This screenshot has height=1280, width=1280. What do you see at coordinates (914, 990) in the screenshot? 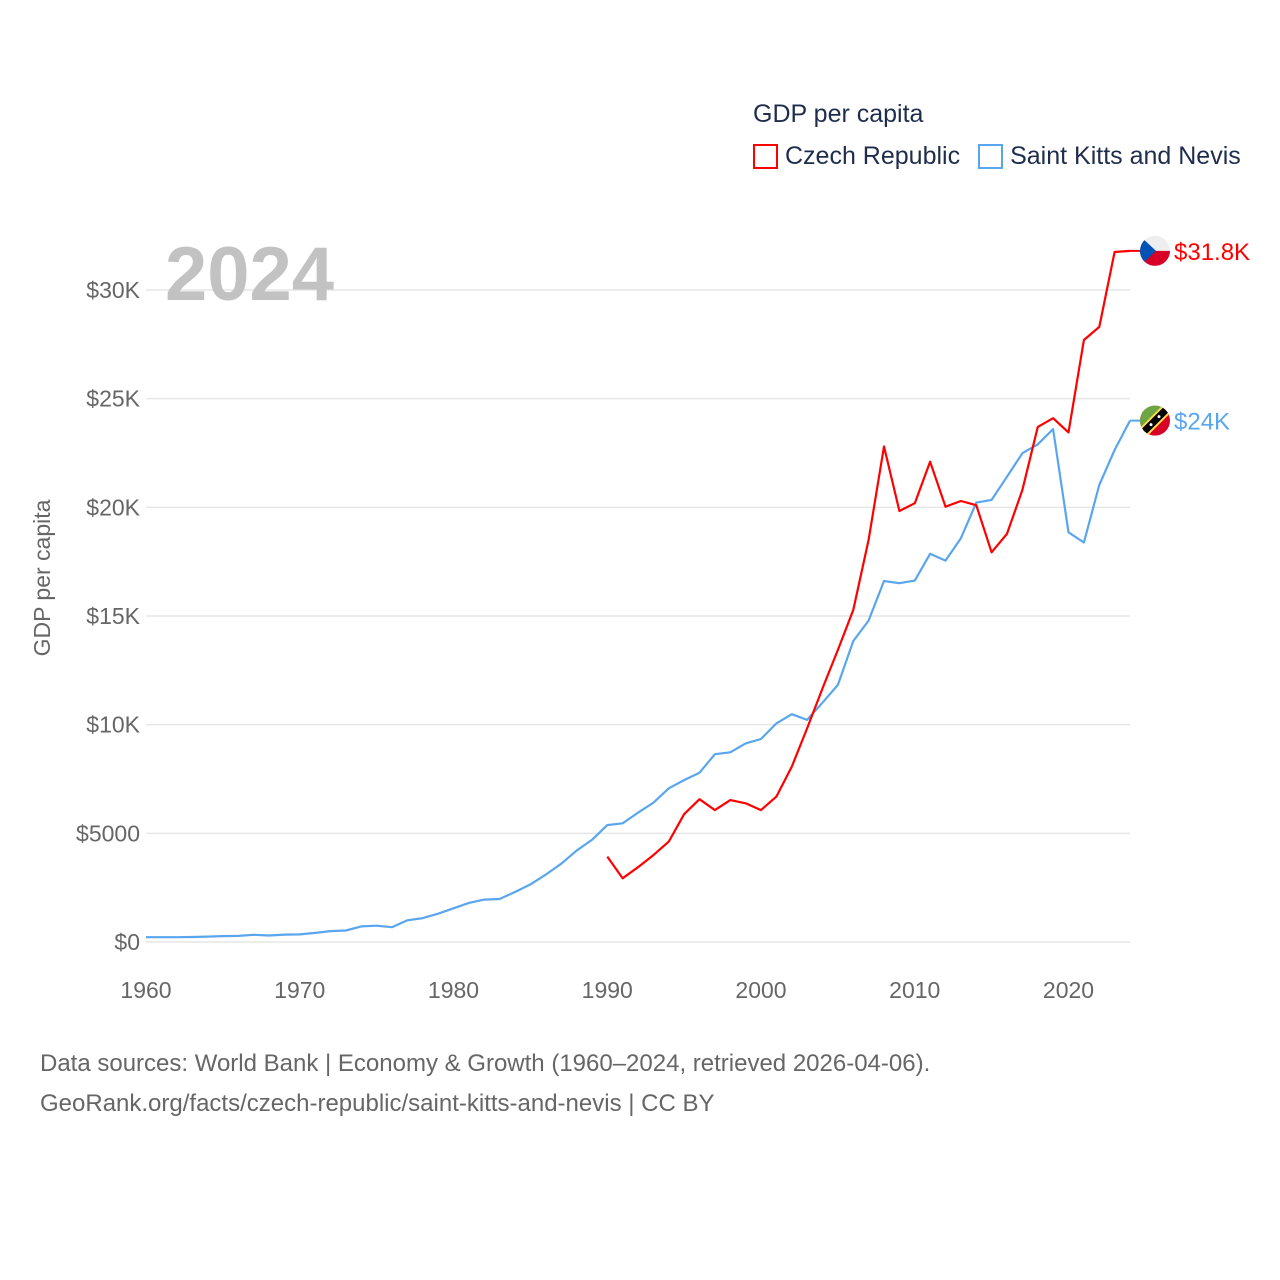
I see `x-tick-label: 2010` at bounding box center [914, 990].